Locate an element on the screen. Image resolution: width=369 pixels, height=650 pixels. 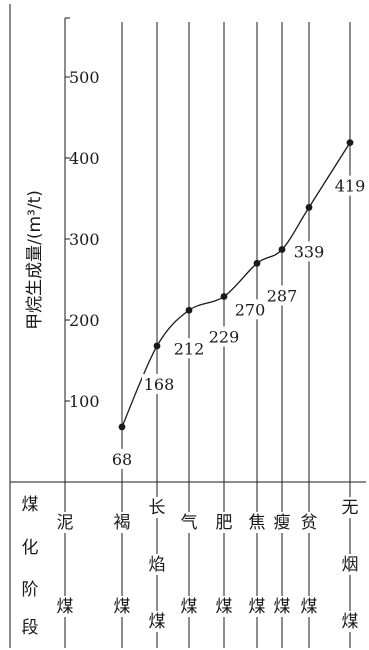
data-label: 270 is located at coordinates (250, 309).